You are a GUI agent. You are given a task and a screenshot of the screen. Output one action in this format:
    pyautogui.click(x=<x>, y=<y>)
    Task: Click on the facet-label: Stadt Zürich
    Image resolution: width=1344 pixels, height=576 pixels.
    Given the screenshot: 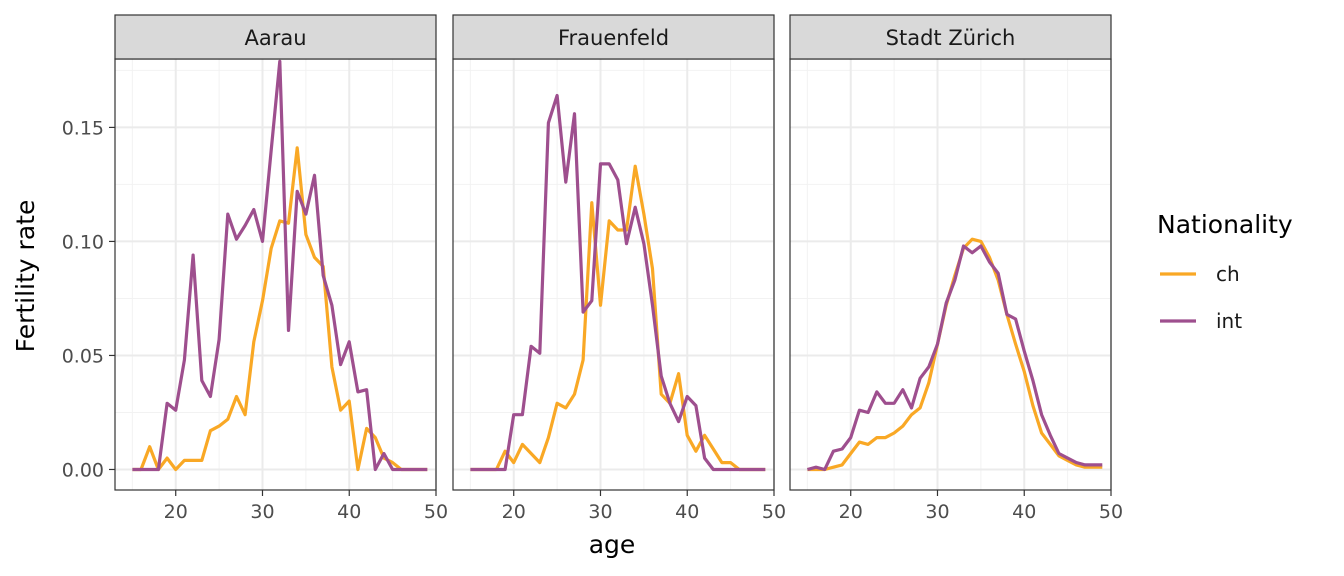 What is the action you would take?
    pyautogui.click(x=951, y=38)
    